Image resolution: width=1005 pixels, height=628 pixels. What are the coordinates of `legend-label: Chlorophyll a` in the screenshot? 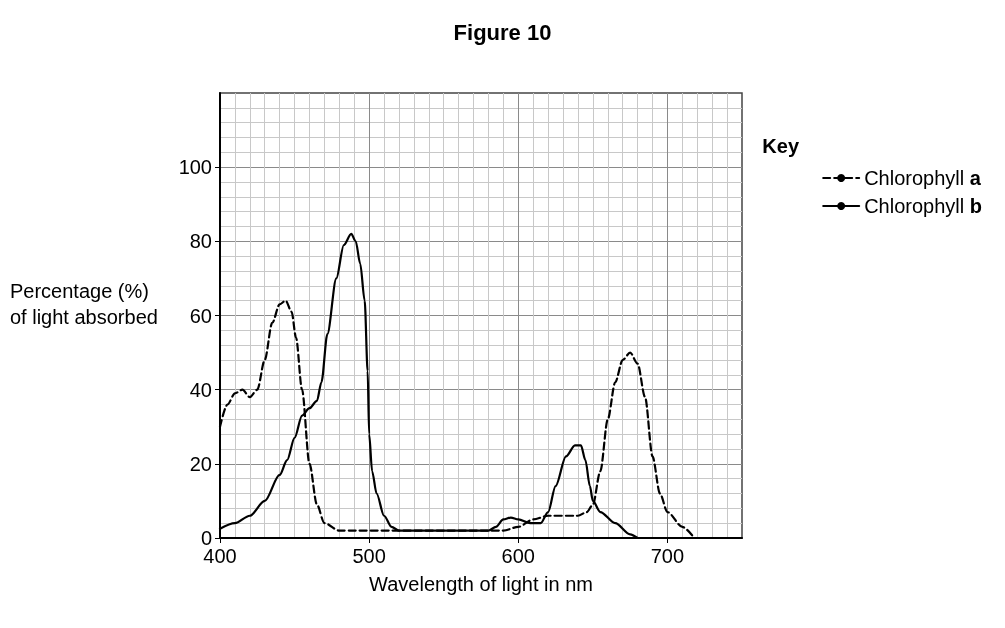 It's located at (923, 178).